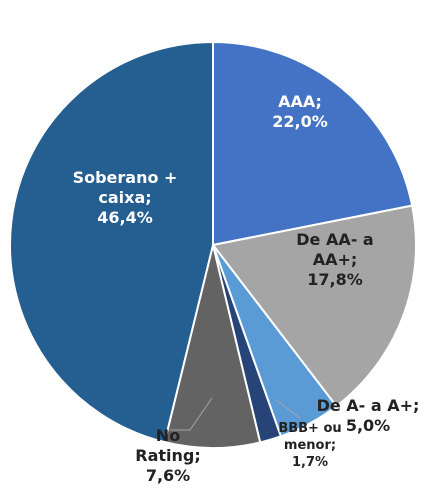 The width and height of the screenshot is (438, 495). Describe the element at coordinates (335, 249) in the screenshot. I see `category-label: De AA- a AA+;` at that location.